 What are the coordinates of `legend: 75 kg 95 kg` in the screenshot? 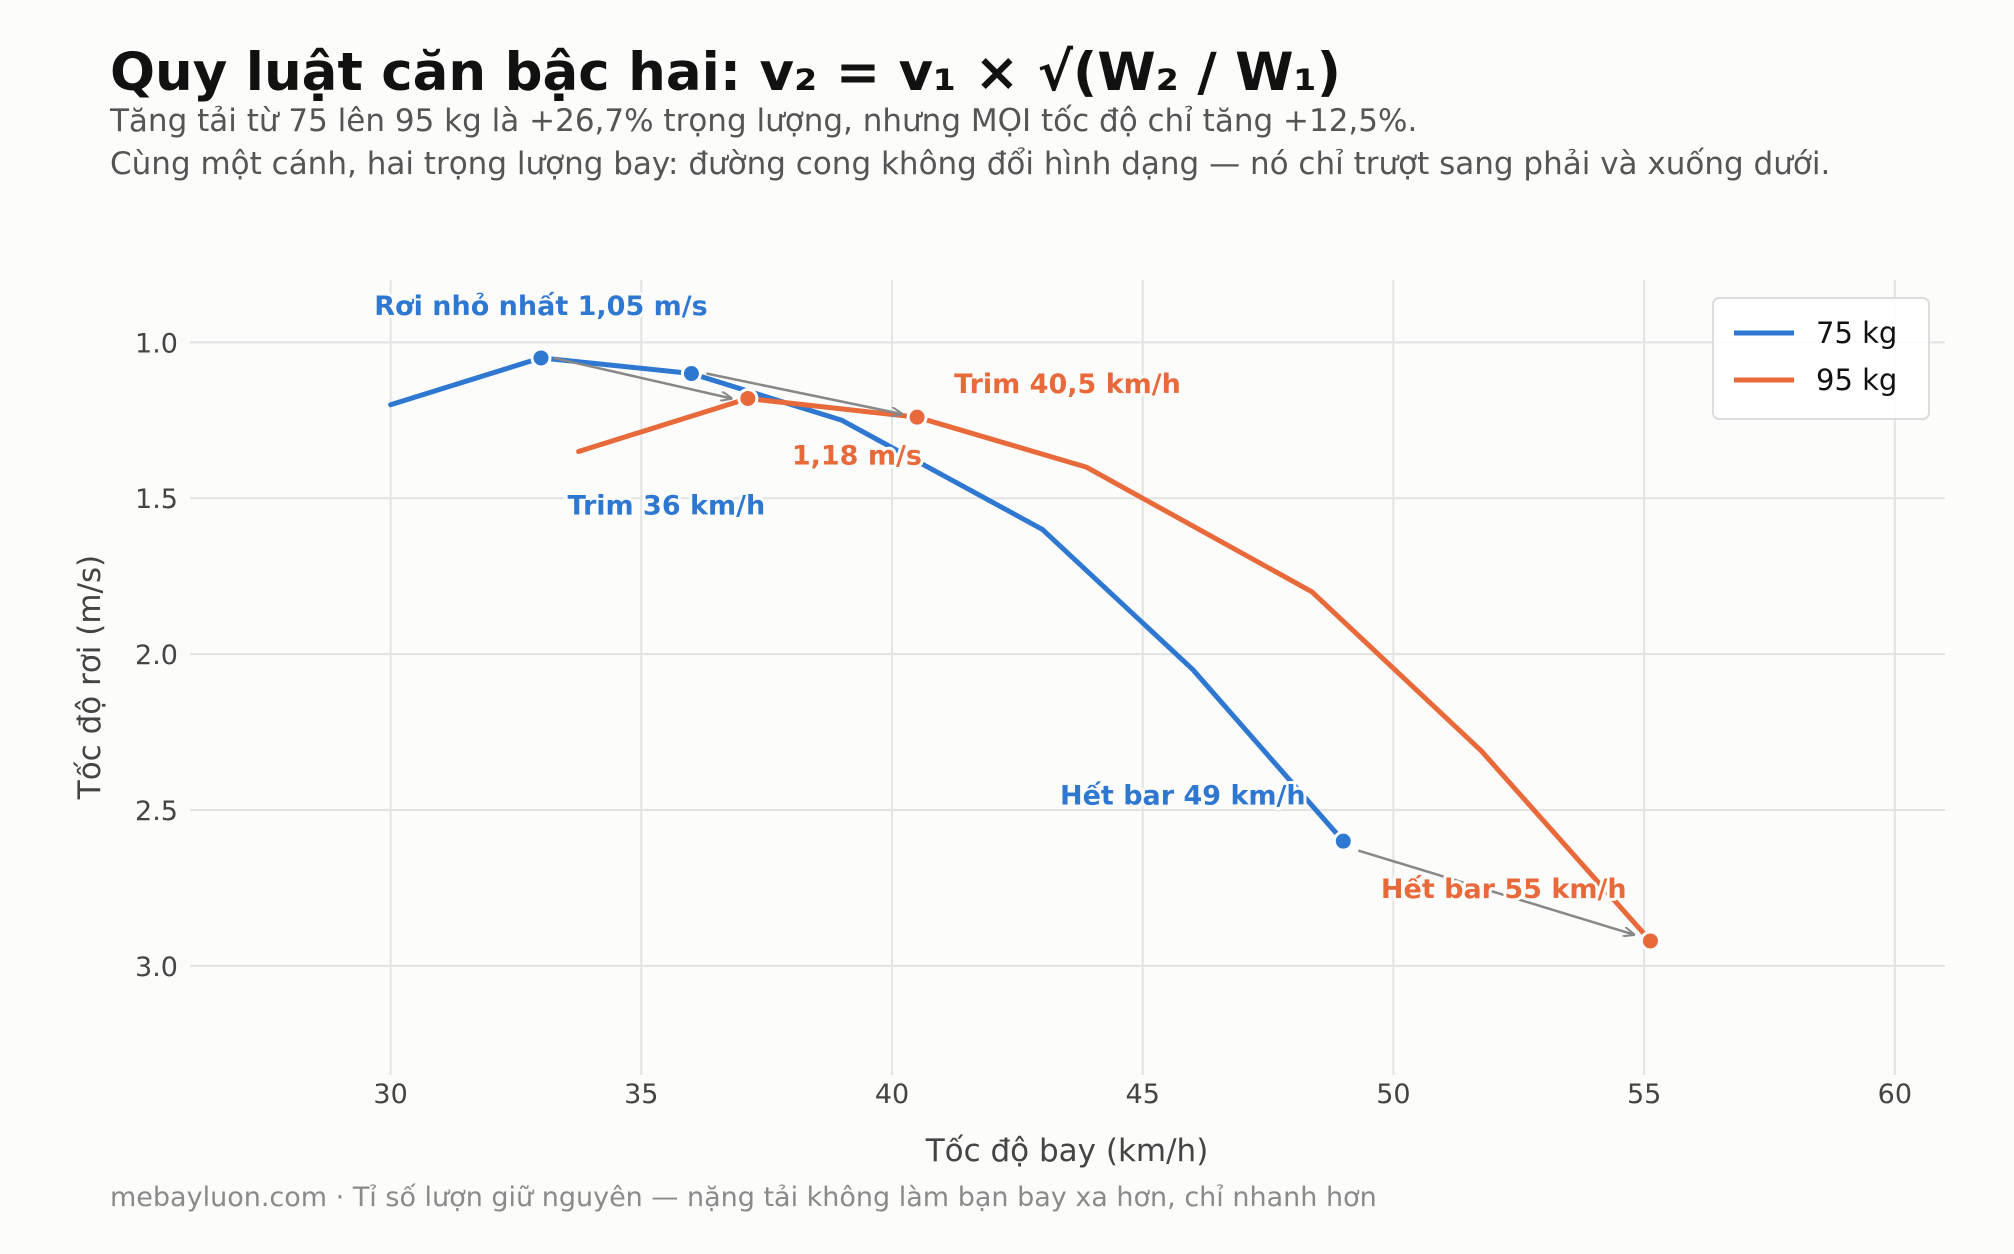 It's located at (1821, 358).